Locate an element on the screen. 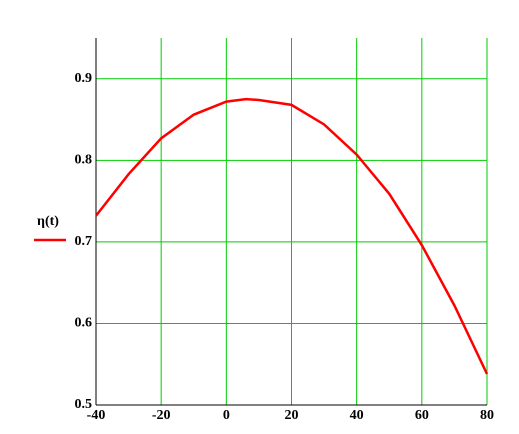 The width and height of the screenshot is (519, 434). y-tick-label: 0.9 is located at coordinates (84, 78).